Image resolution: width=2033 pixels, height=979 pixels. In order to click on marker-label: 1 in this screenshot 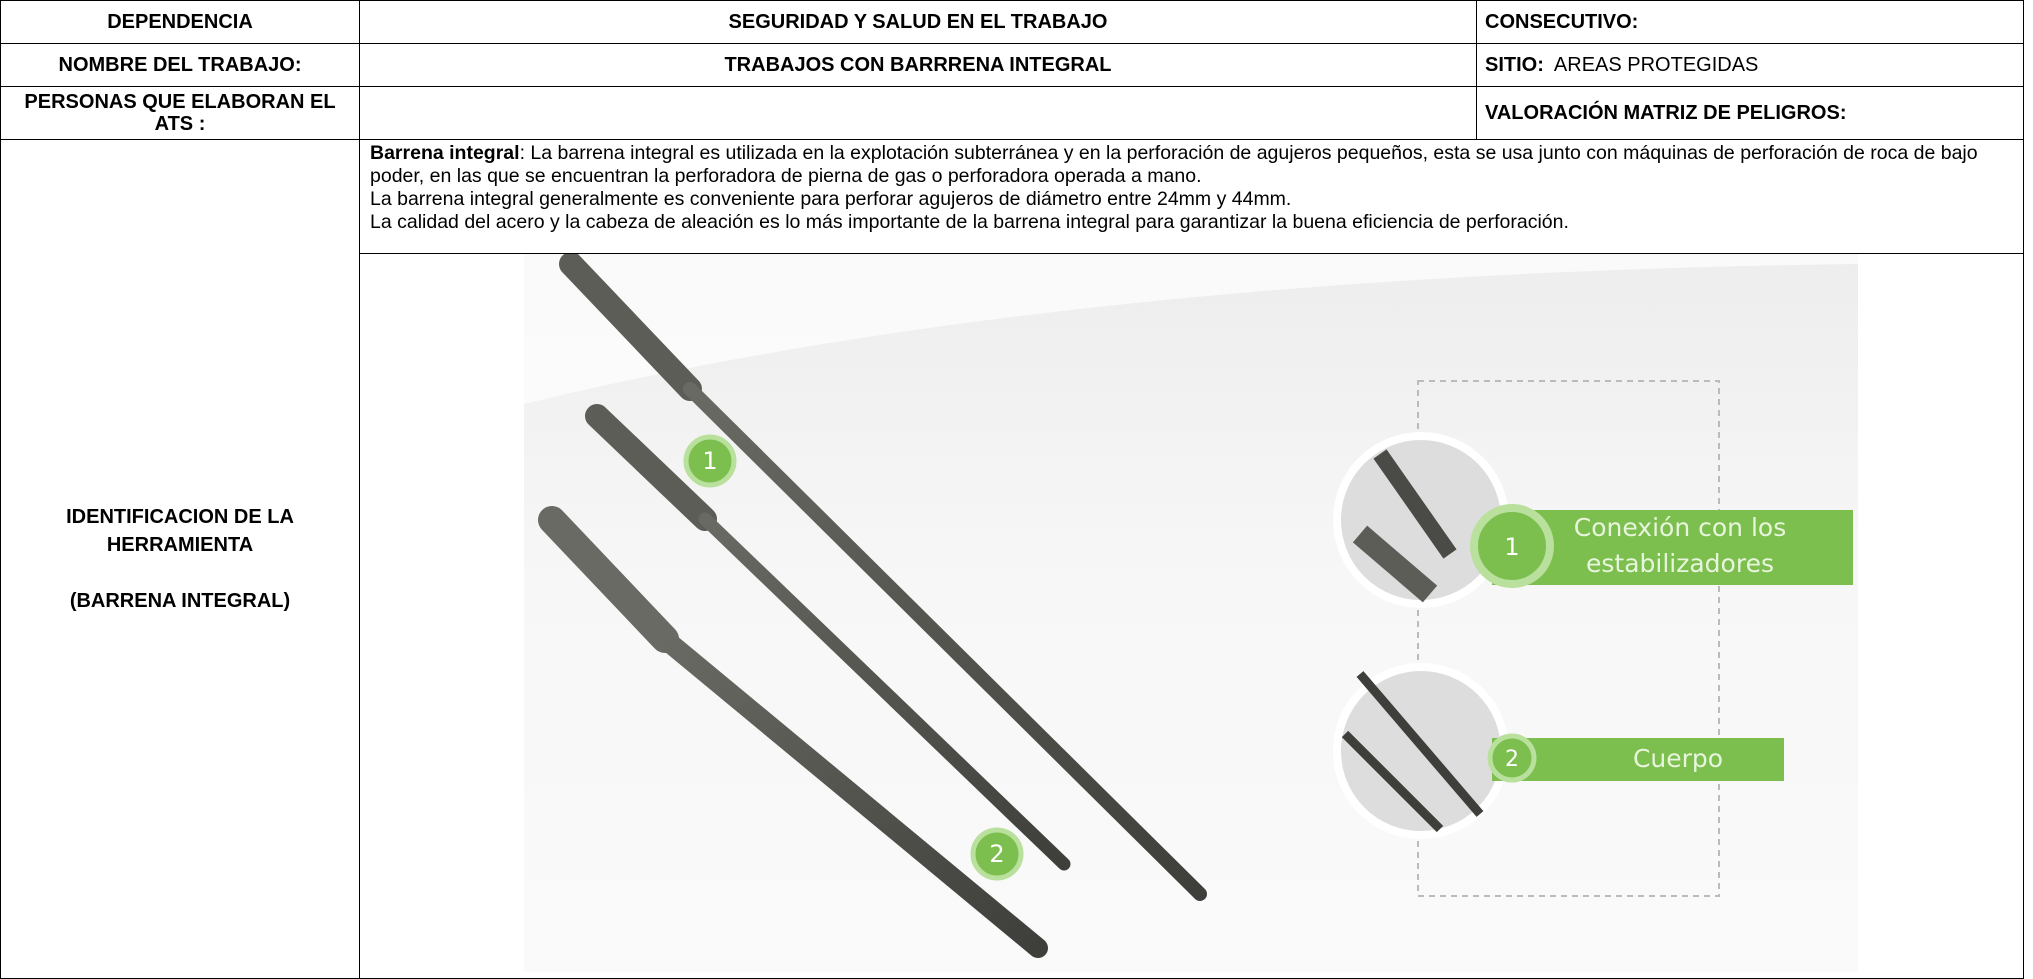, I will do `click(709, 461)`.